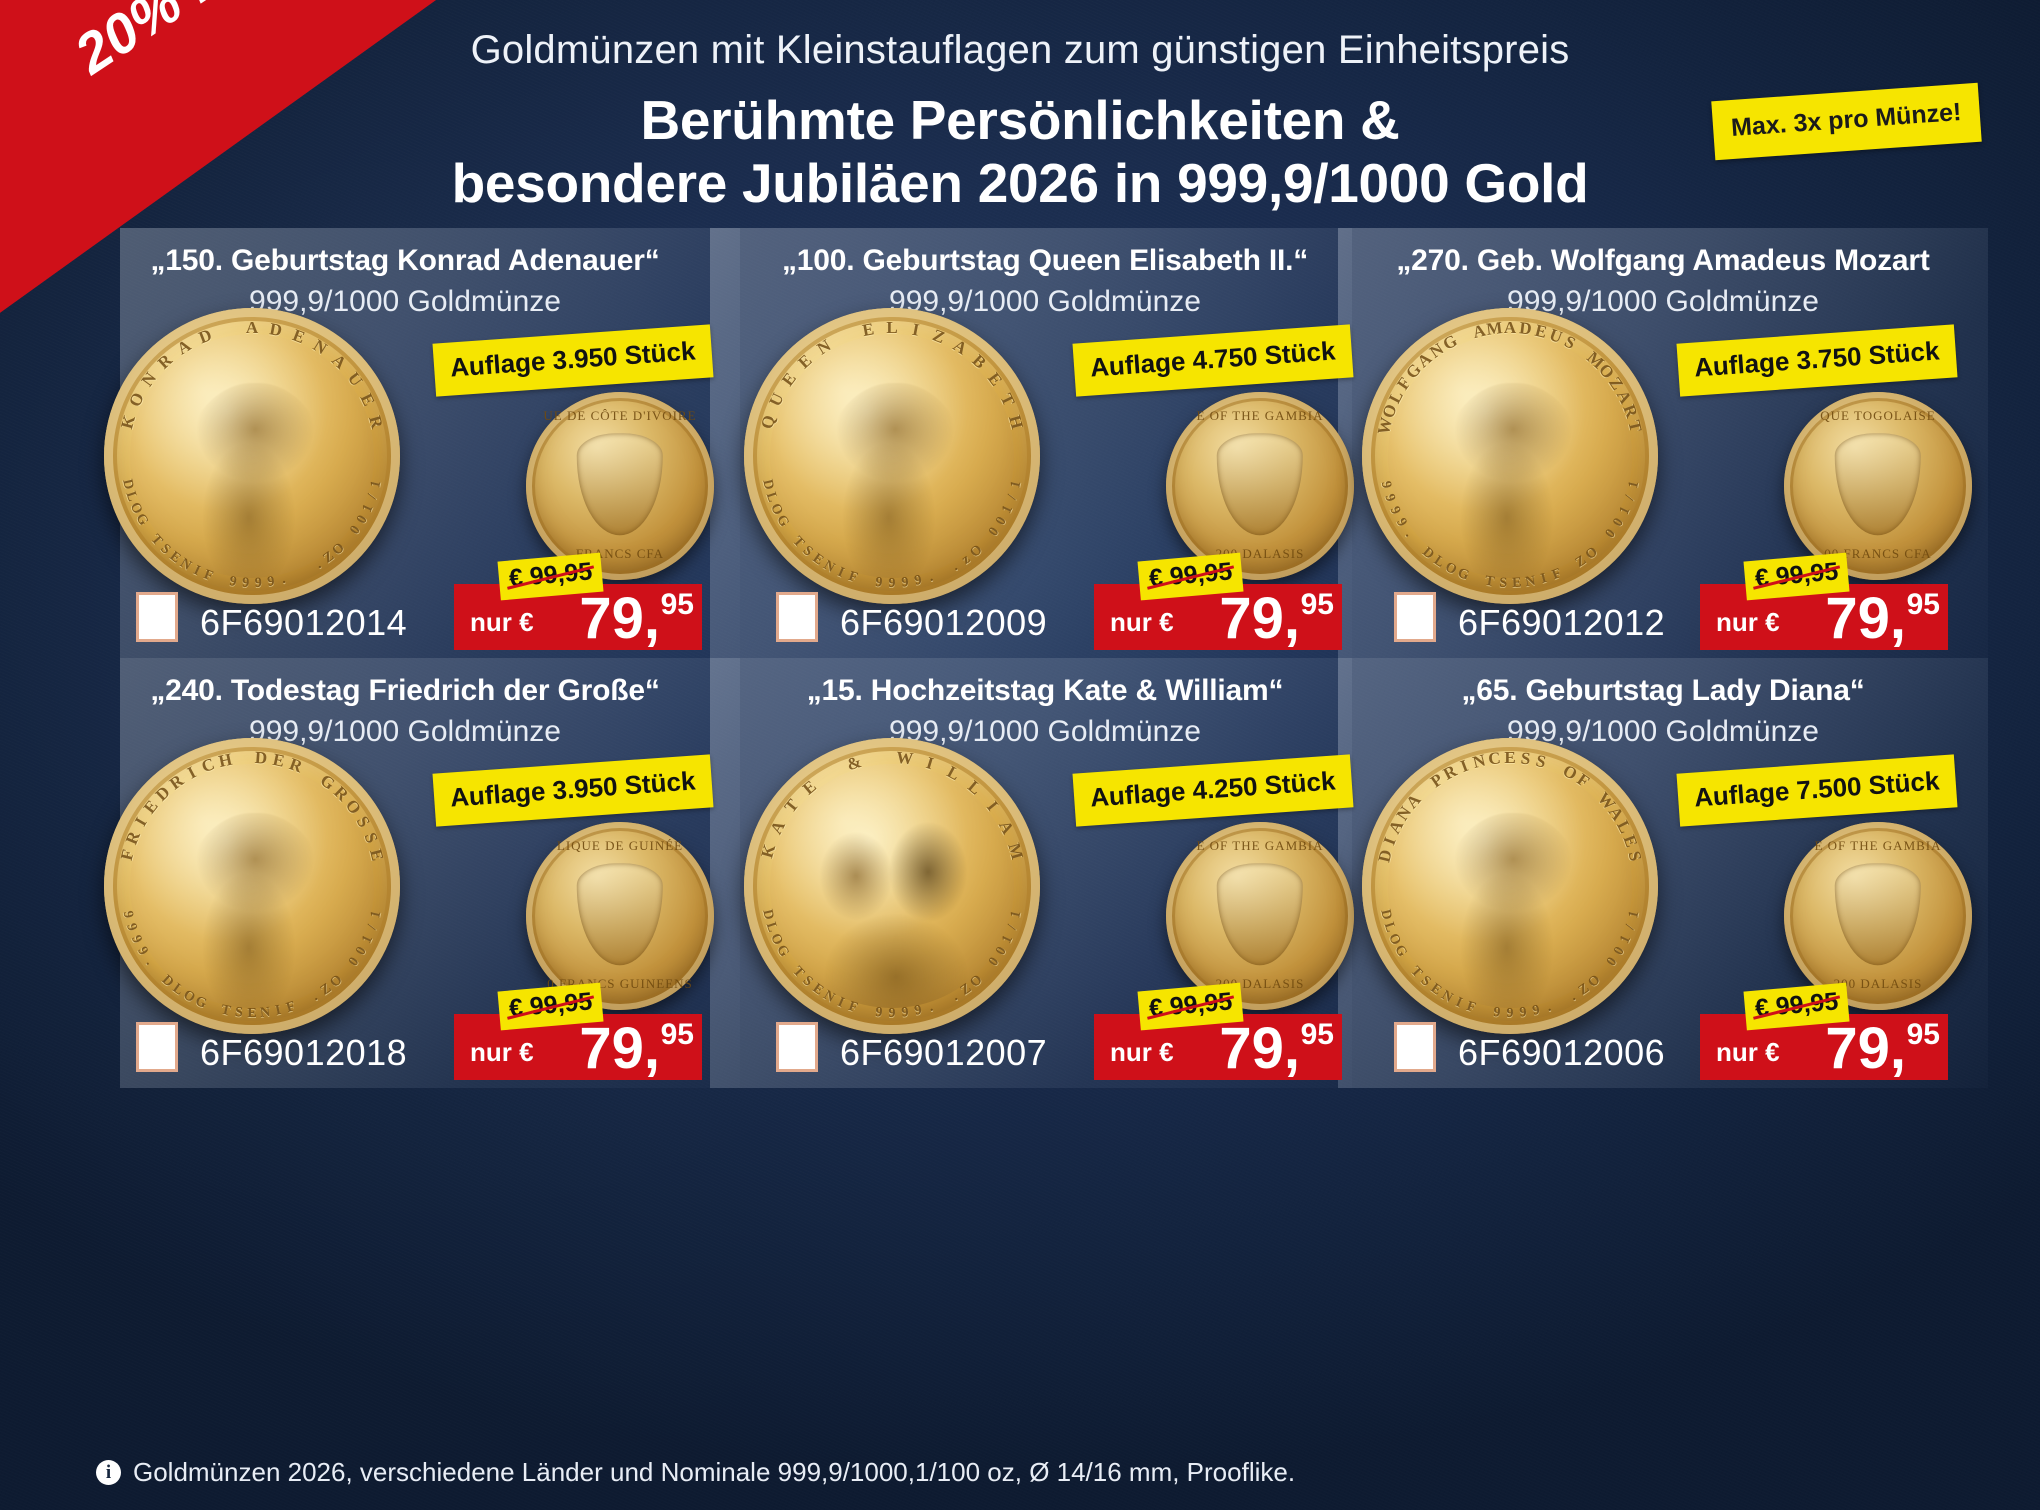  Describe the element at coordinates (1878, 553) in the screenshot. I see `coin-reverse-bottom-legend: 00 FRANCS CFA` at that location.